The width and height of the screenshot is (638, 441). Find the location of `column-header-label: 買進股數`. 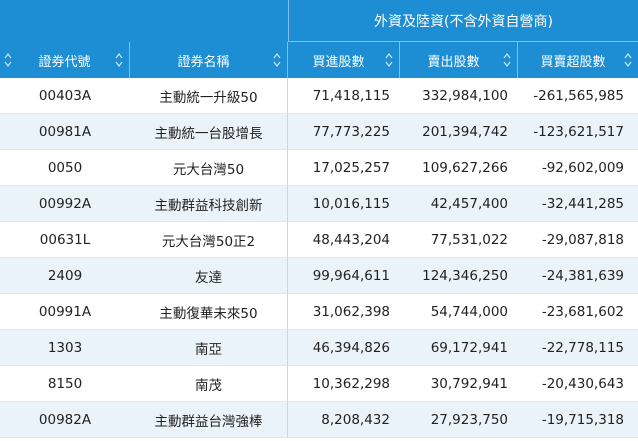

column-header-label: 買進股數 is located at coordinates (338, 62).